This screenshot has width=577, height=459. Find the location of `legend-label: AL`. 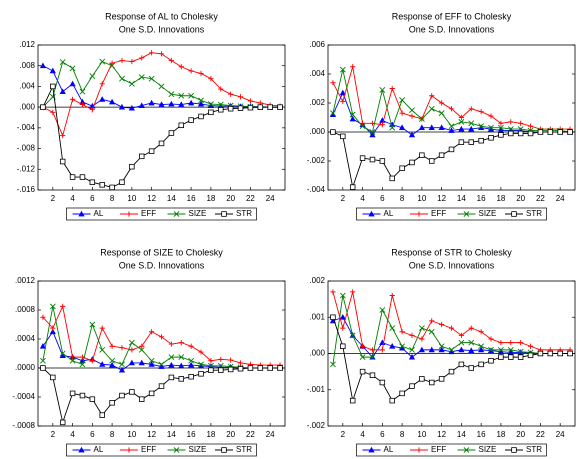

legend-label: AL is located at coordinates (99, 213).